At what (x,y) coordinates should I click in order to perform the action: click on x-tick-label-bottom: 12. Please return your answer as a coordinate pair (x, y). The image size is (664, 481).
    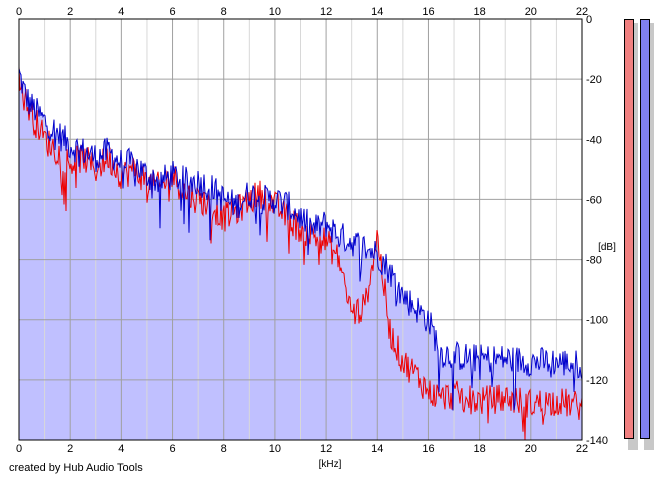
    Looking at the image, I should click on (326, 449).